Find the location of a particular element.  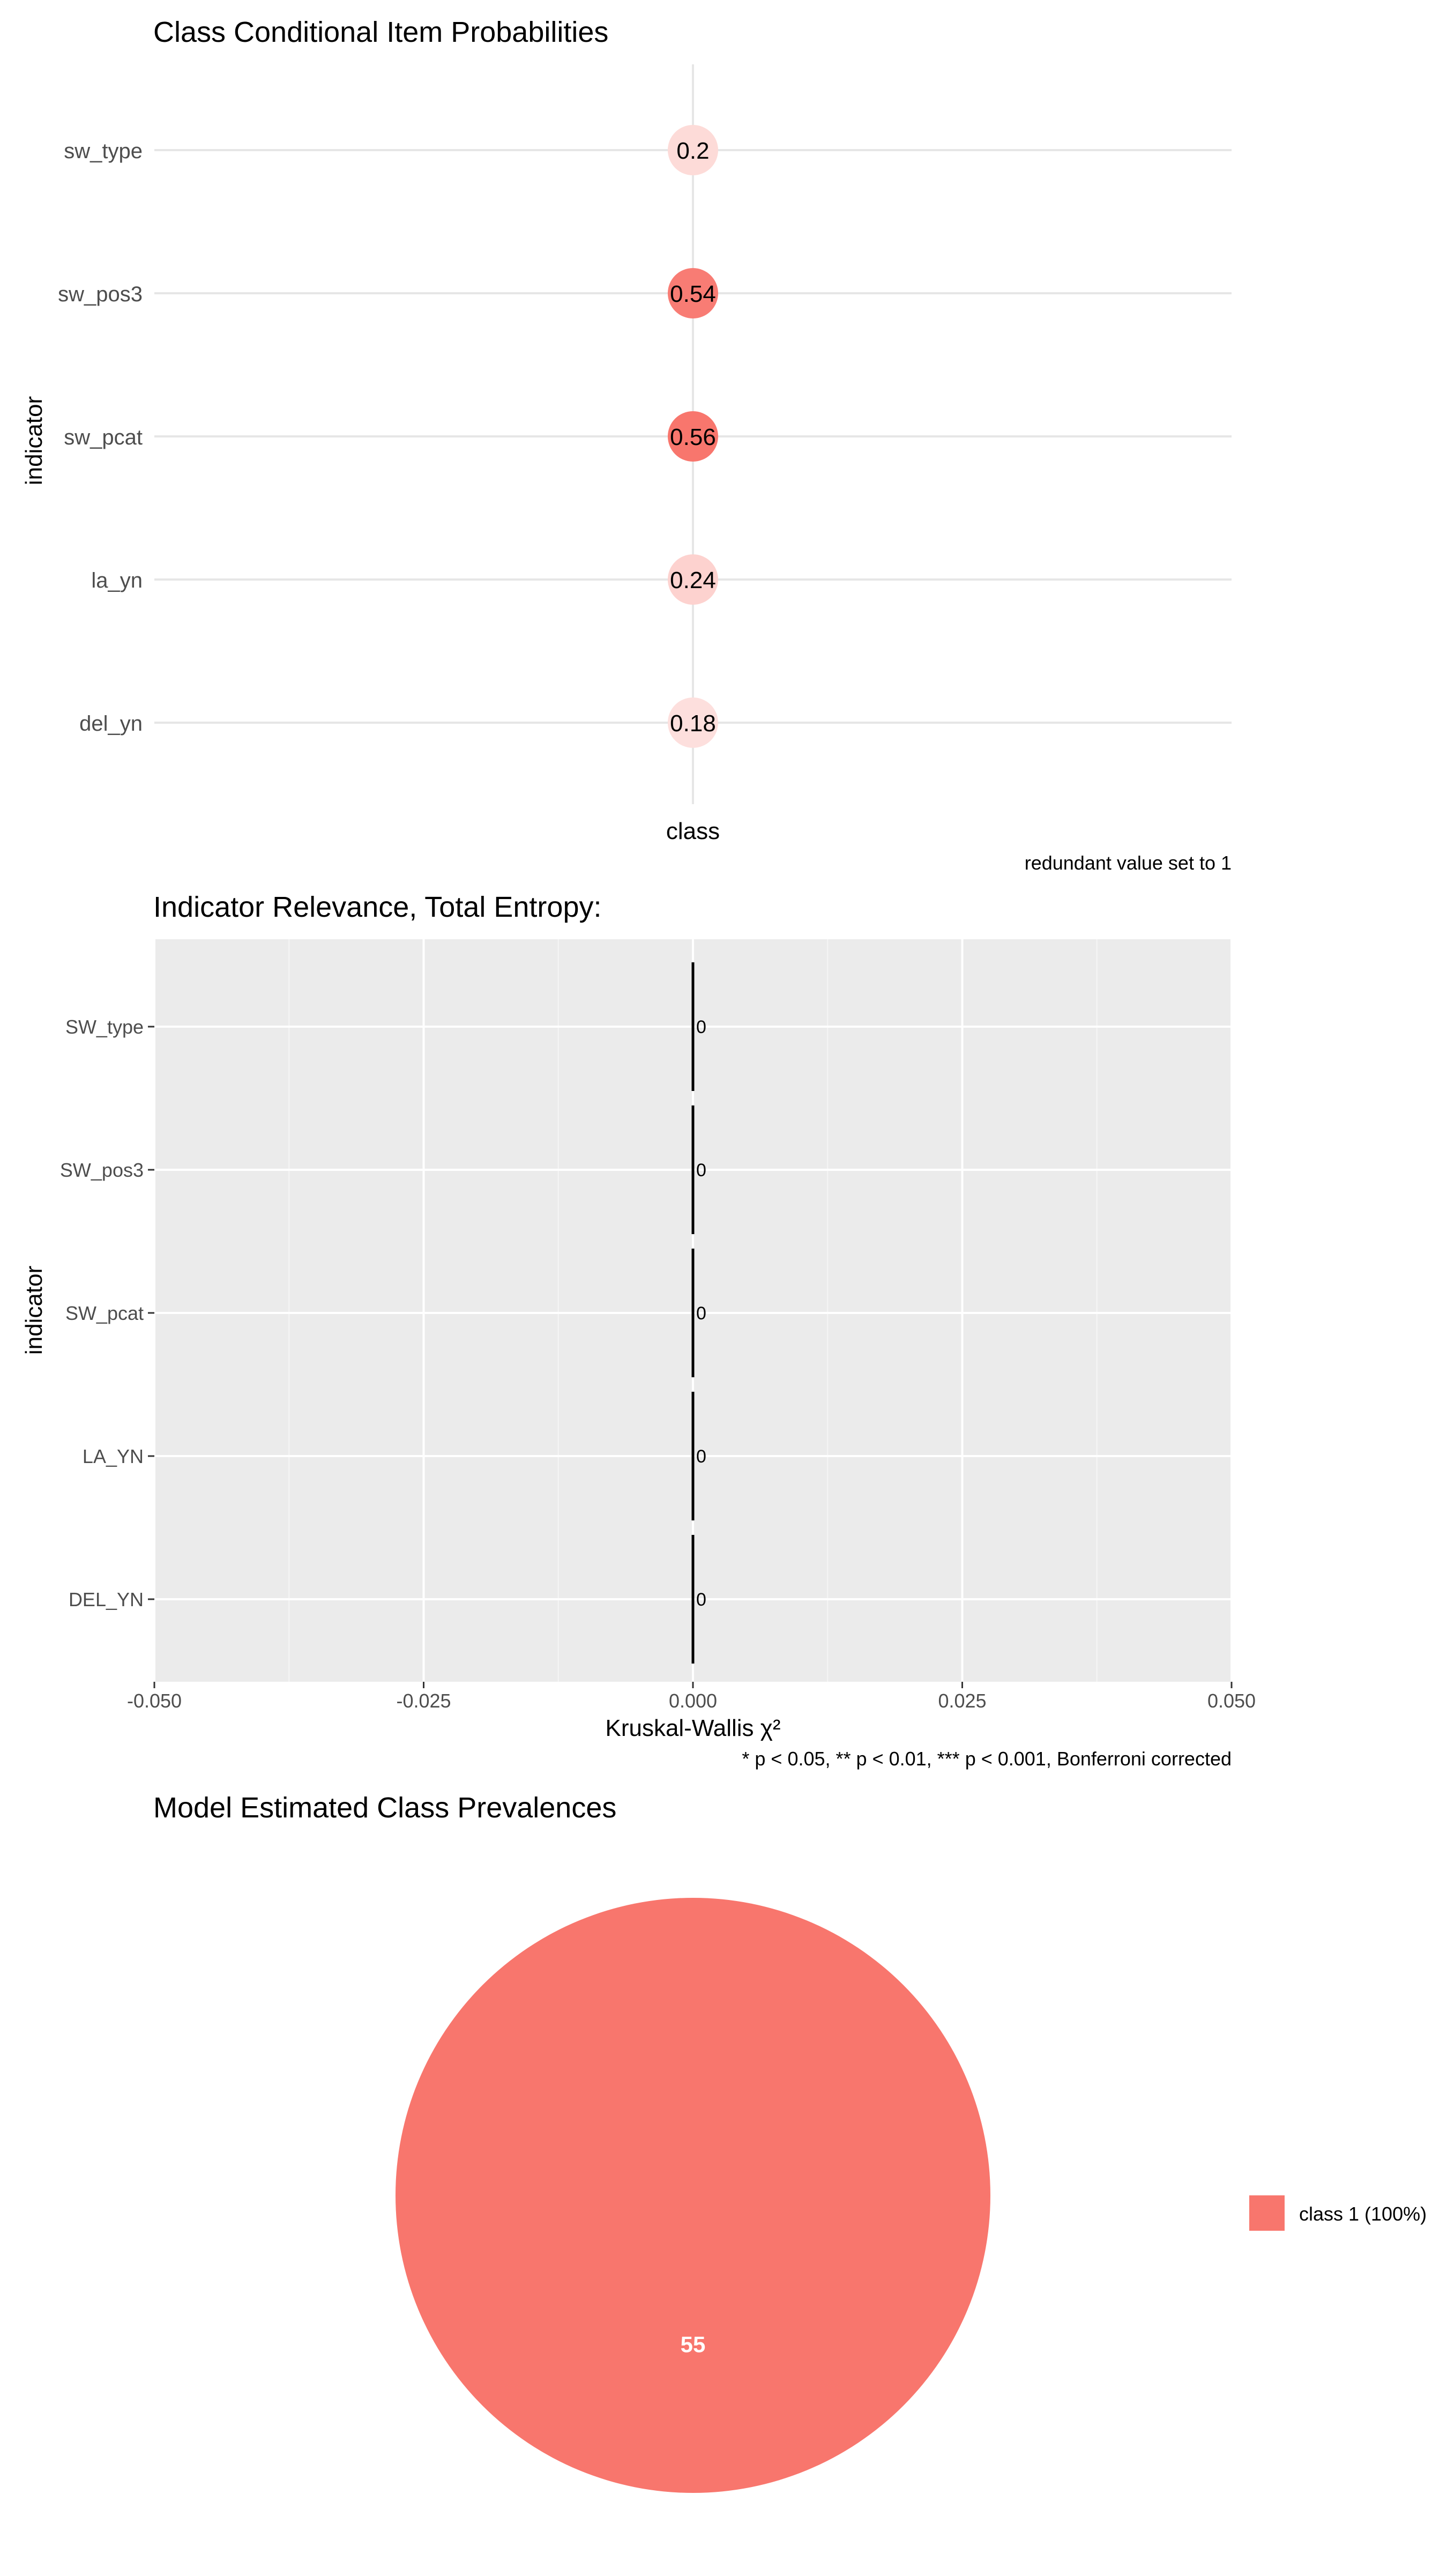

indicator-relevance-y-axis-label: indicator is located at coordinates (34, 1310).